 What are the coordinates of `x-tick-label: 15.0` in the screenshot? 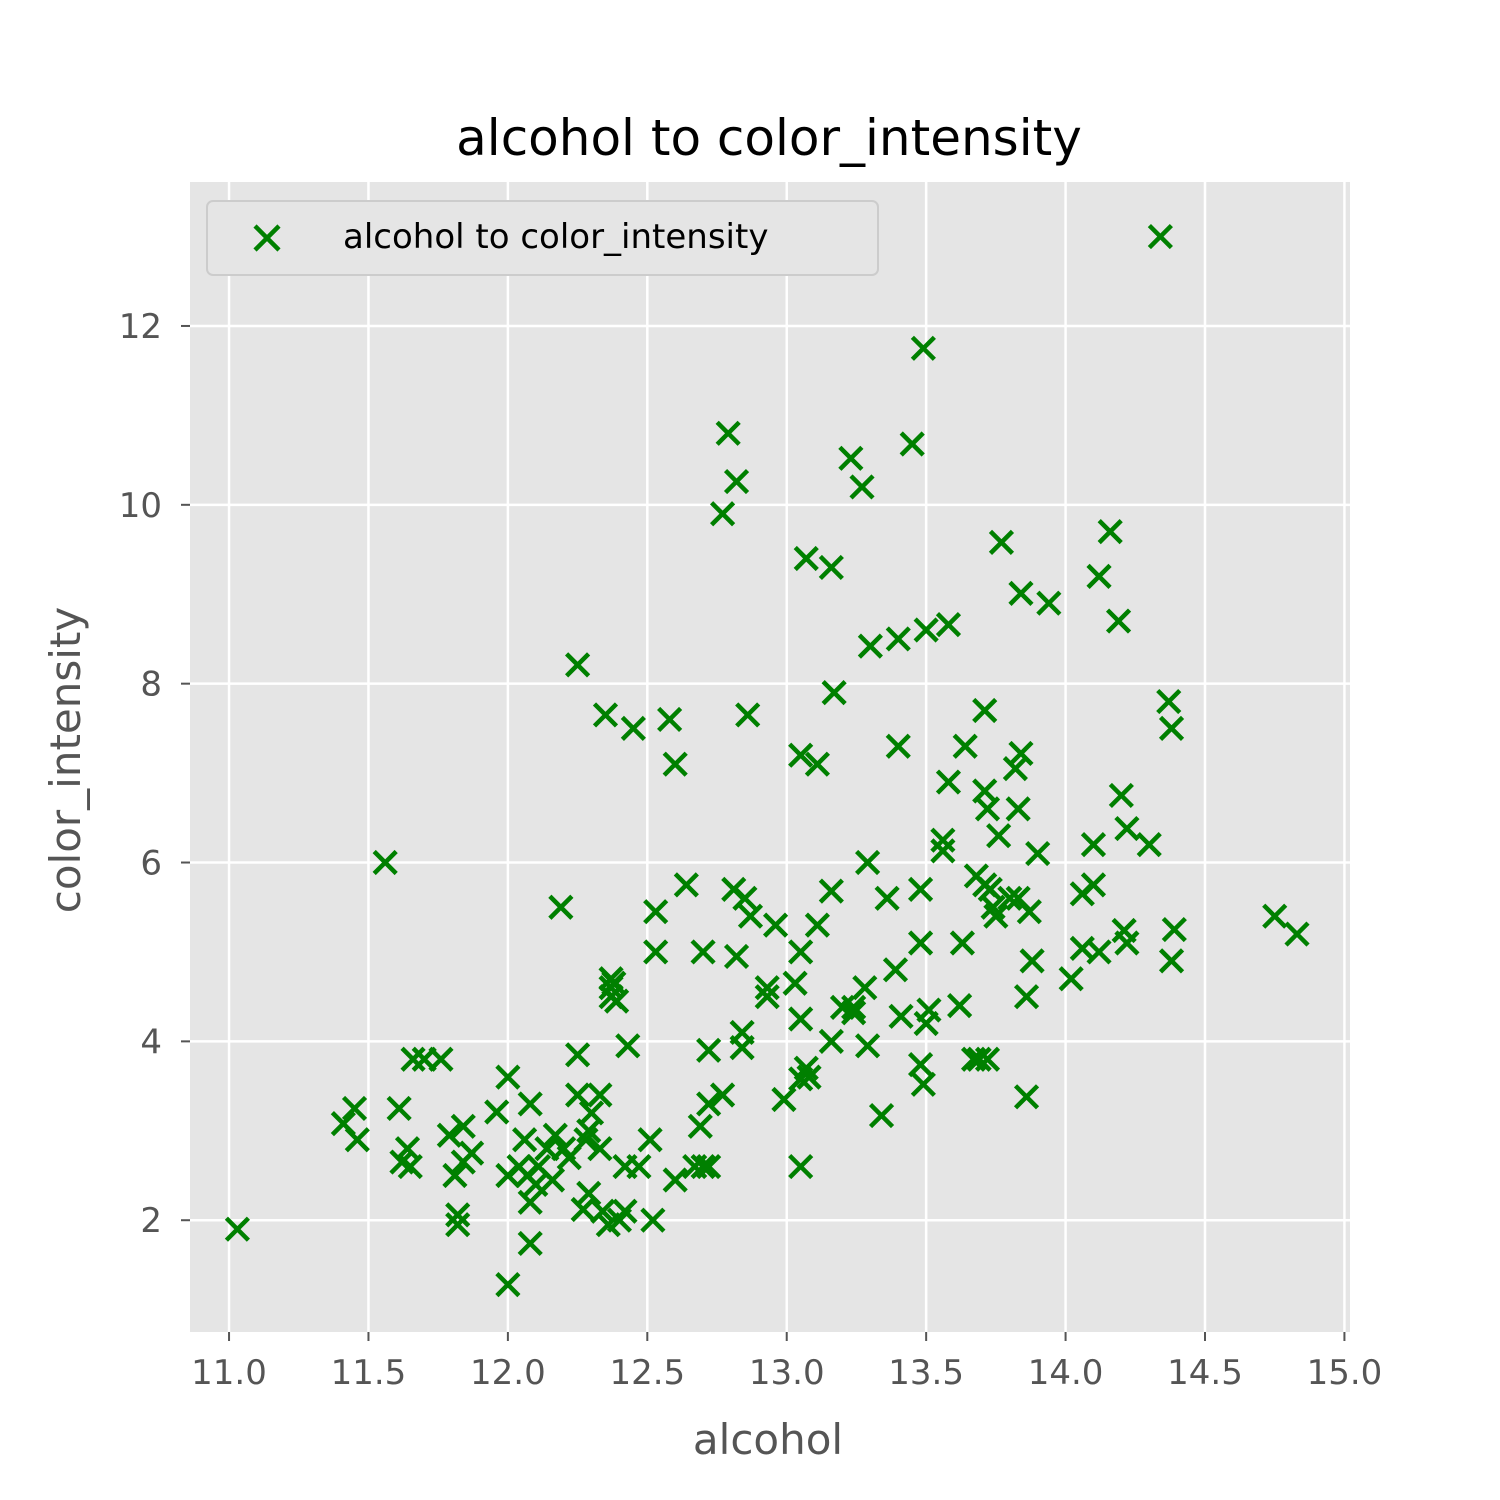 It's located at (1345, 1373).